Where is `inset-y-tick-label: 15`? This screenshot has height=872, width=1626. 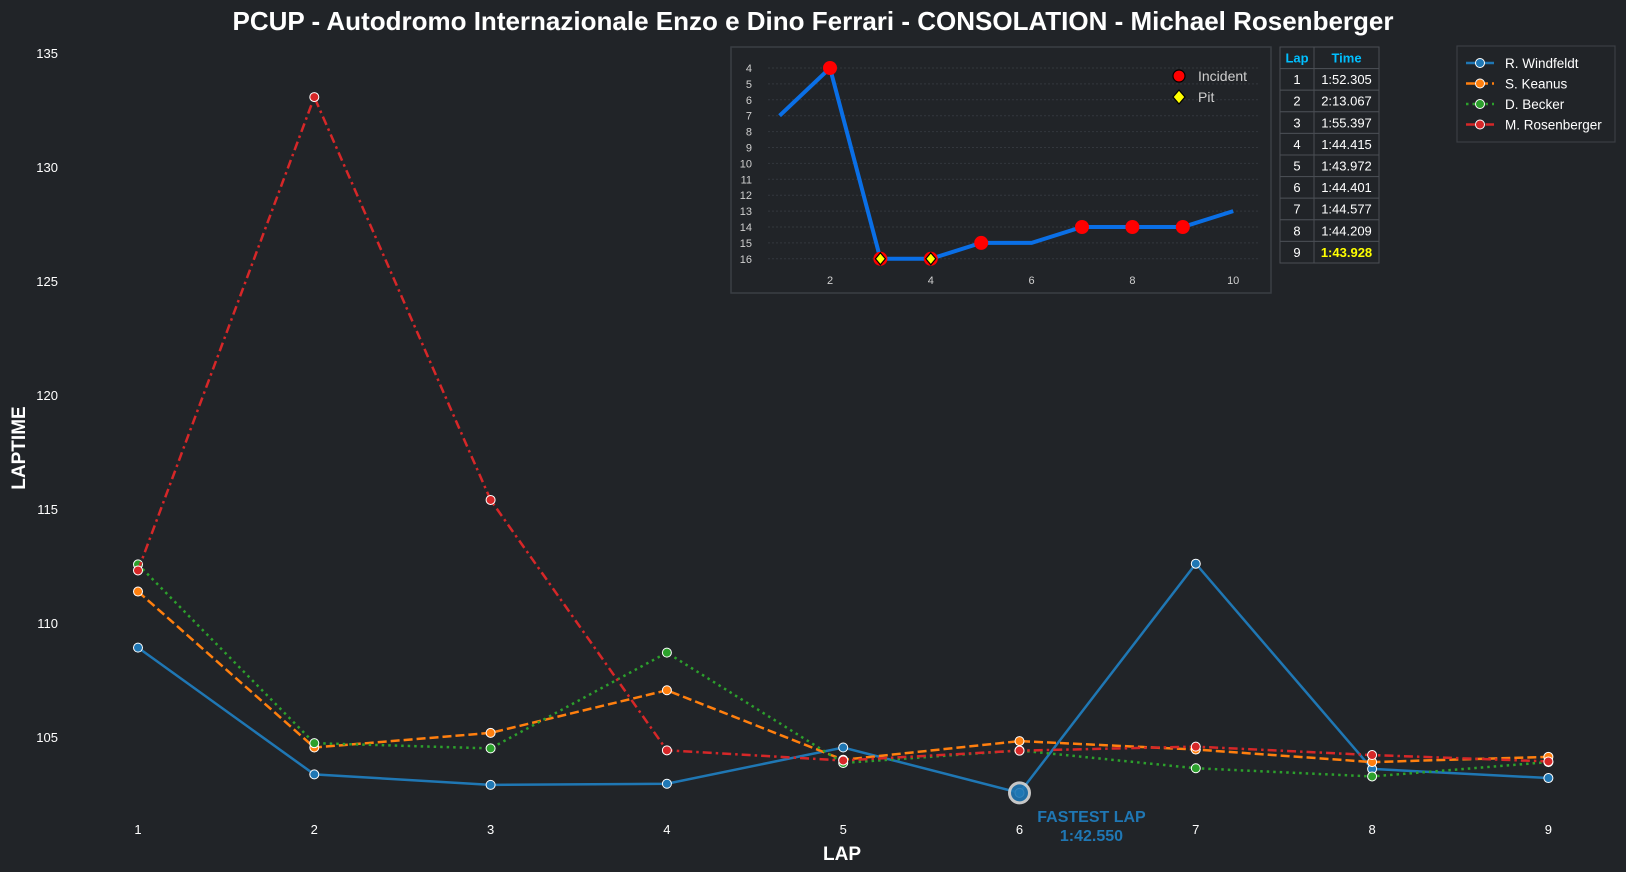
inset-y-tick-label: 15 is located at coordinates (746, 244).